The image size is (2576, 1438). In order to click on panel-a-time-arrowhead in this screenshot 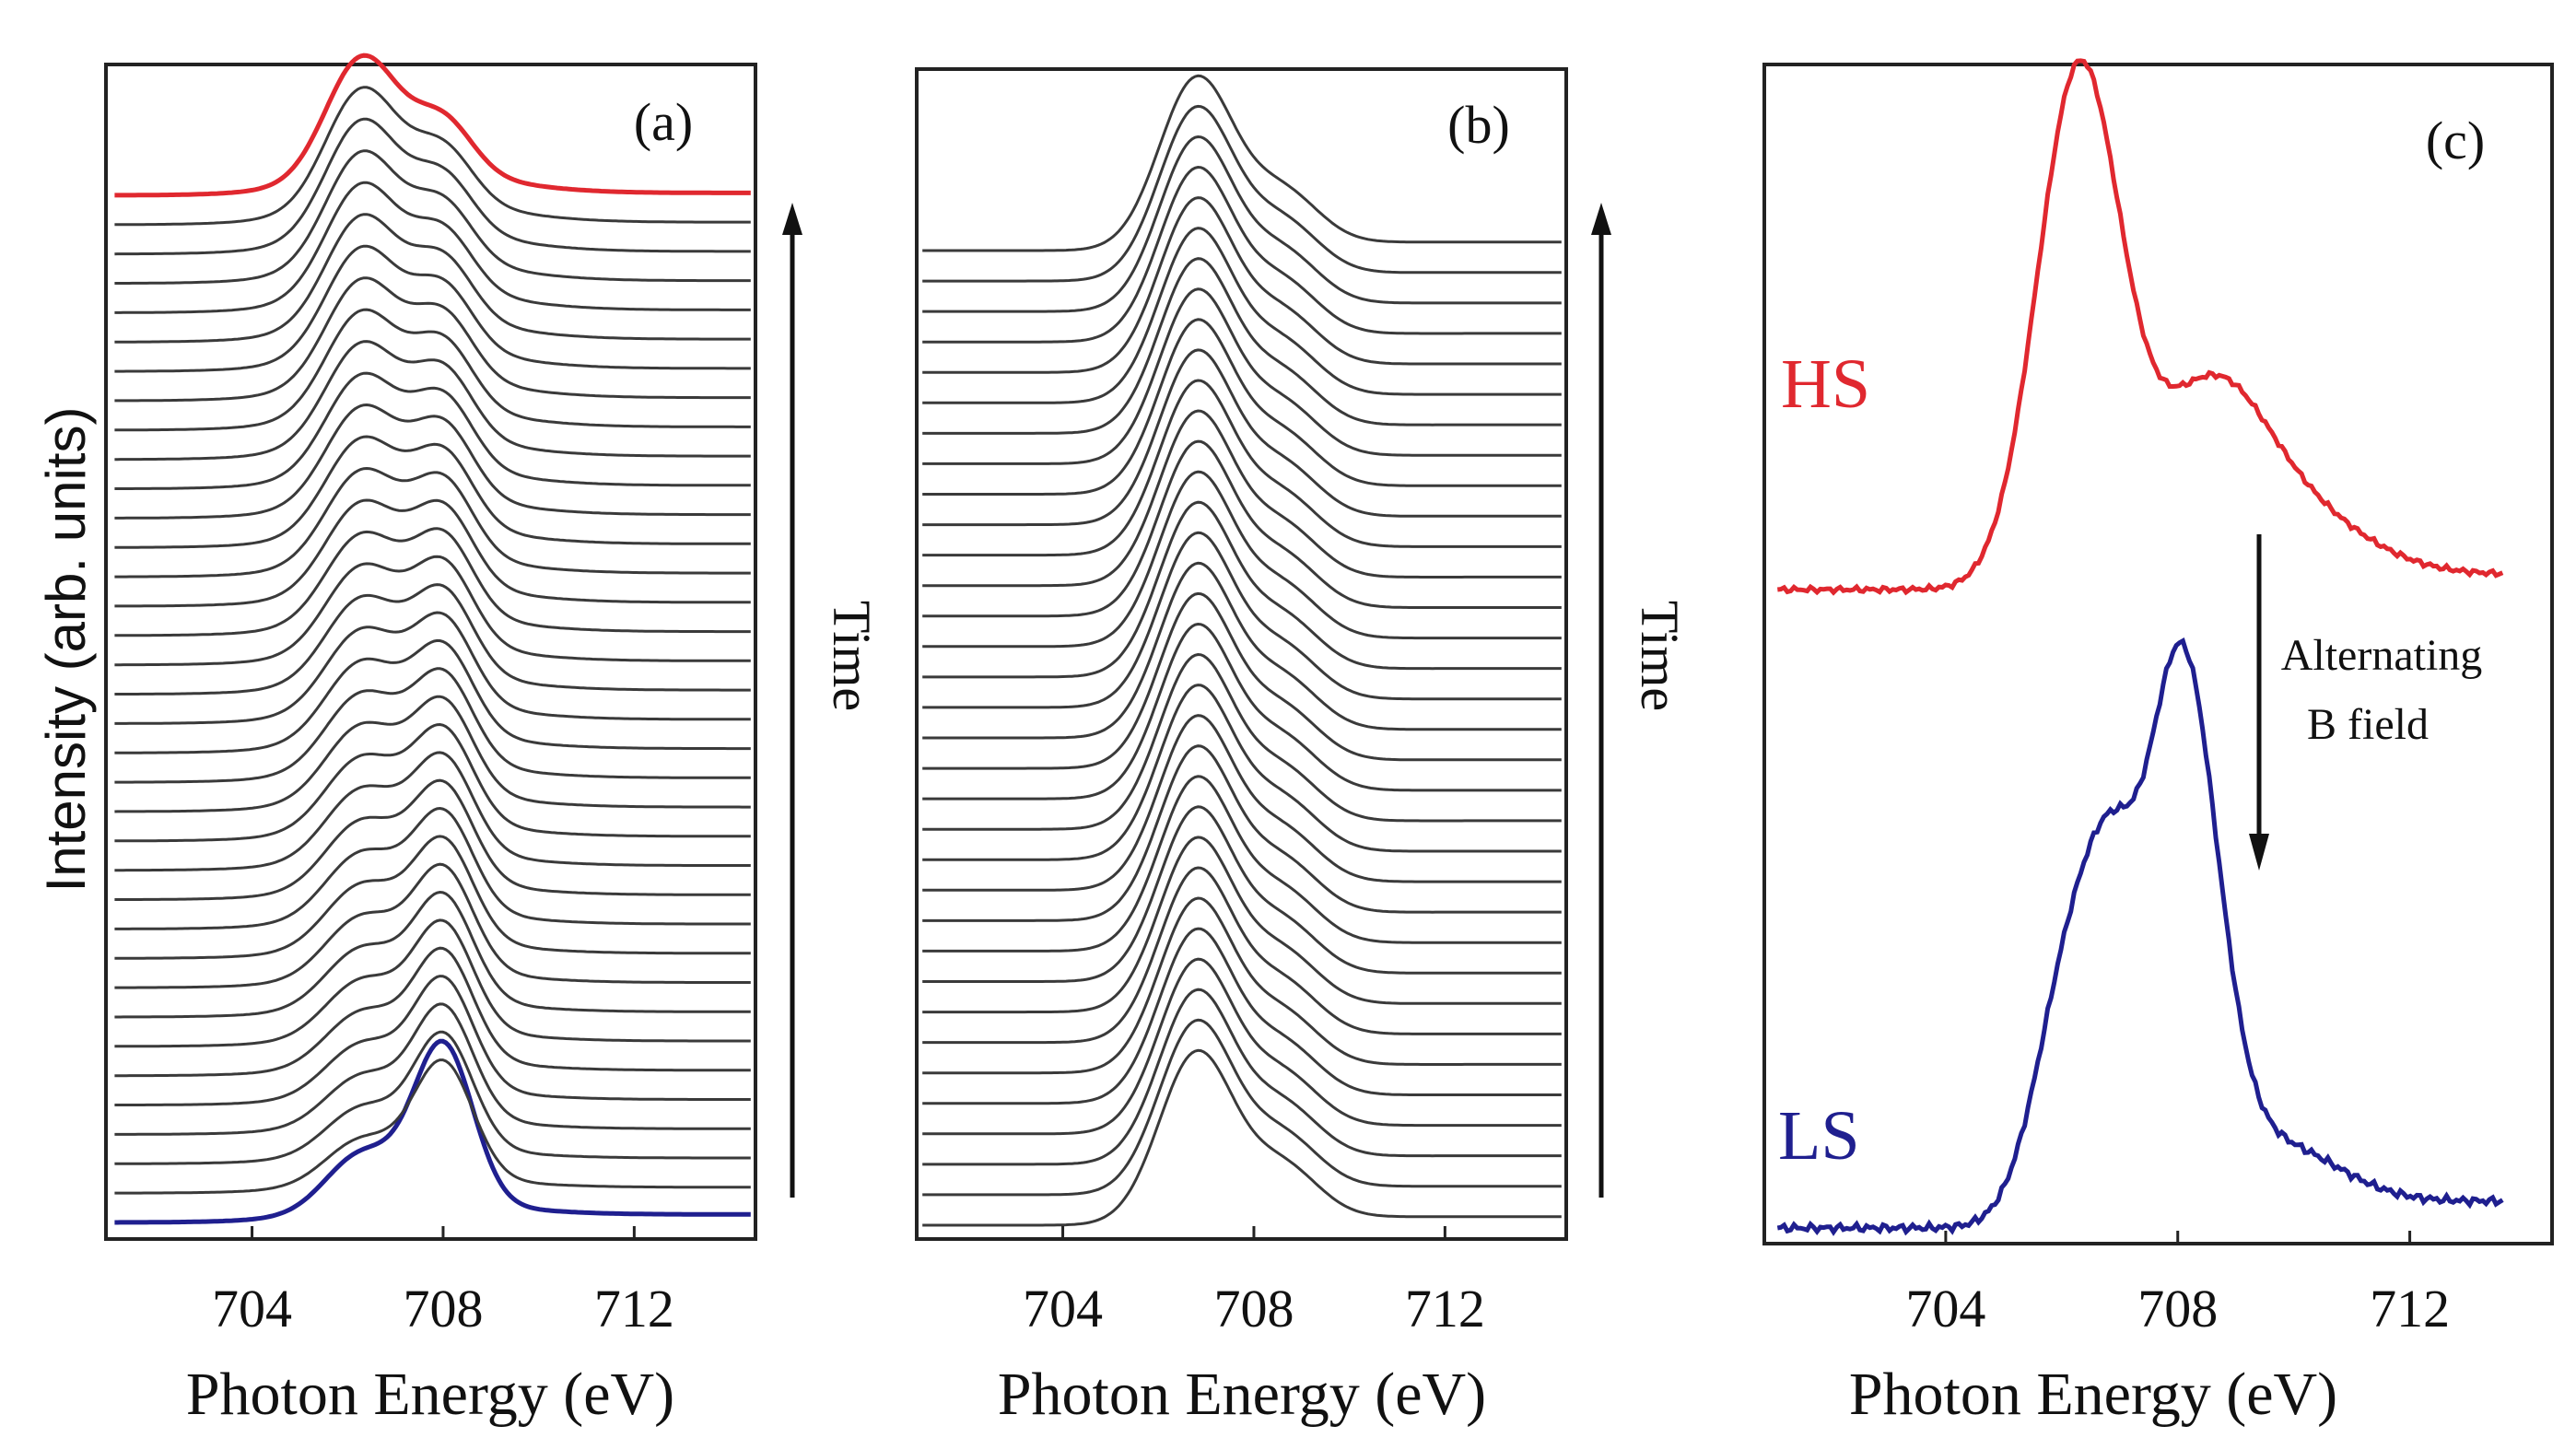, I will do `click(792, 219)`.